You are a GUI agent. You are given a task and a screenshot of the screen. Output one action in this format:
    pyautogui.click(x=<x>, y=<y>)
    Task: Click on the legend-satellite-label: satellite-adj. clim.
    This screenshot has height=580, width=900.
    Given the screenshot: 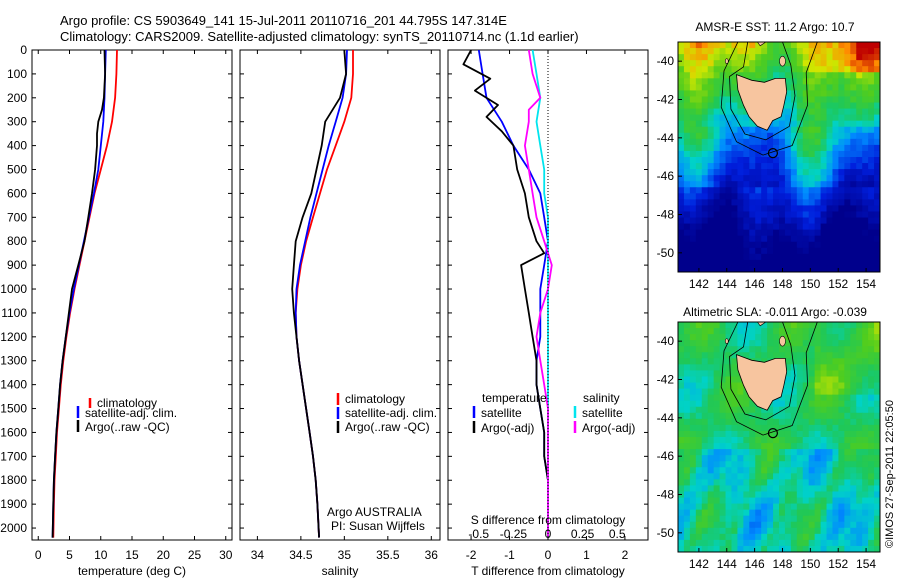 What is the action you would take?
    pyautogui.click(x=131, y=413)
    